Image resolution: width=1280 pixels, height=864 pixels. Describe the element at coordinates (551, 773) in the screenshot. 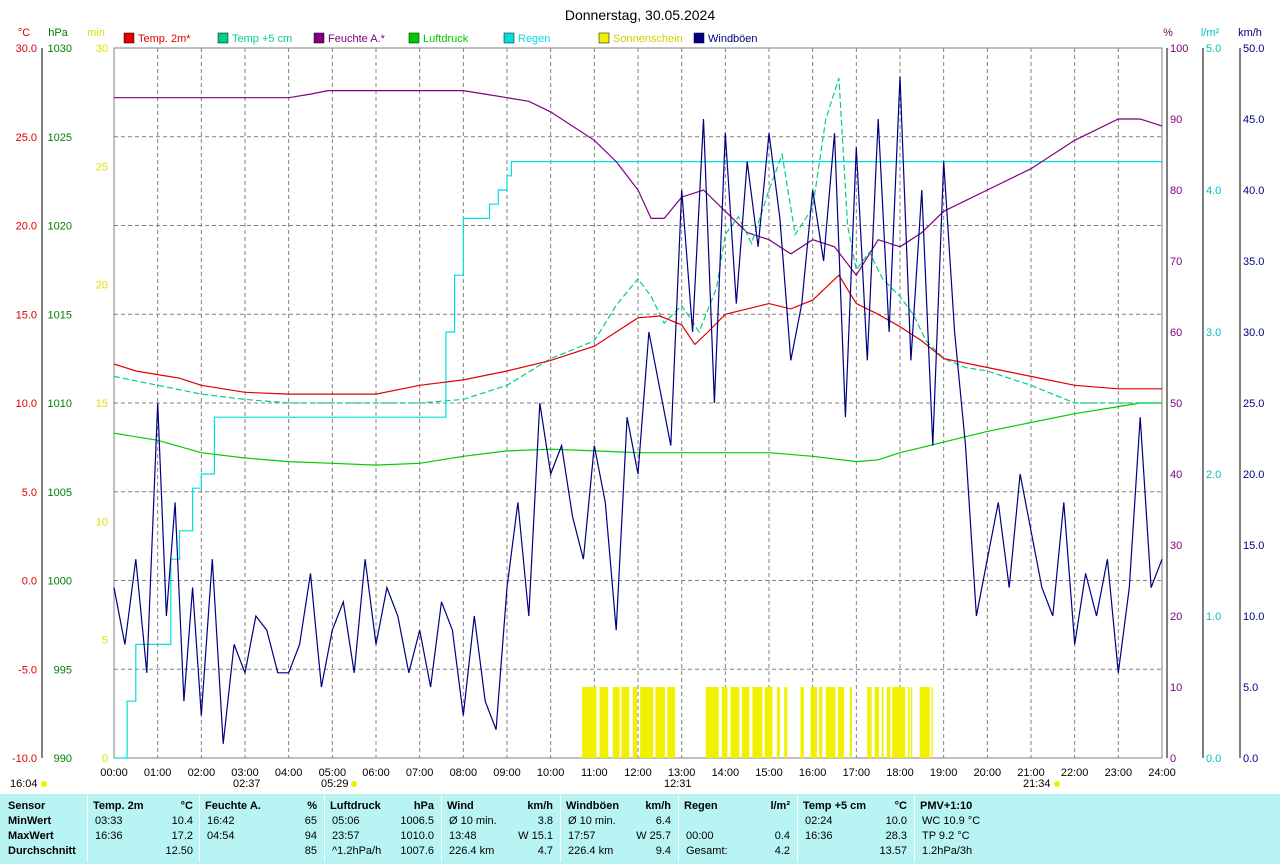

I see `x-tick-label: 10:00` at that location.